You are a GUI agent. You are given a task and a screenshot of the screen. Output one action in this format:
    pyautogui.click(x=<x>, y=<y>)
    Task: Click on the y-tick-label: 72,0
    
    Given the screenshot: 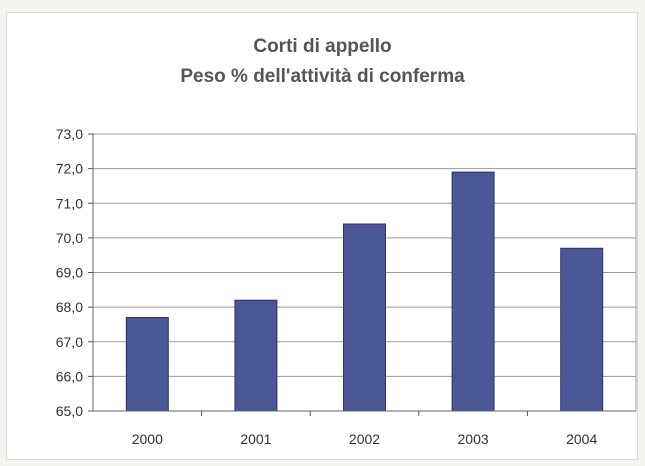 What is the action you would take?
    pyautogui.click(x=69, y=169)
    